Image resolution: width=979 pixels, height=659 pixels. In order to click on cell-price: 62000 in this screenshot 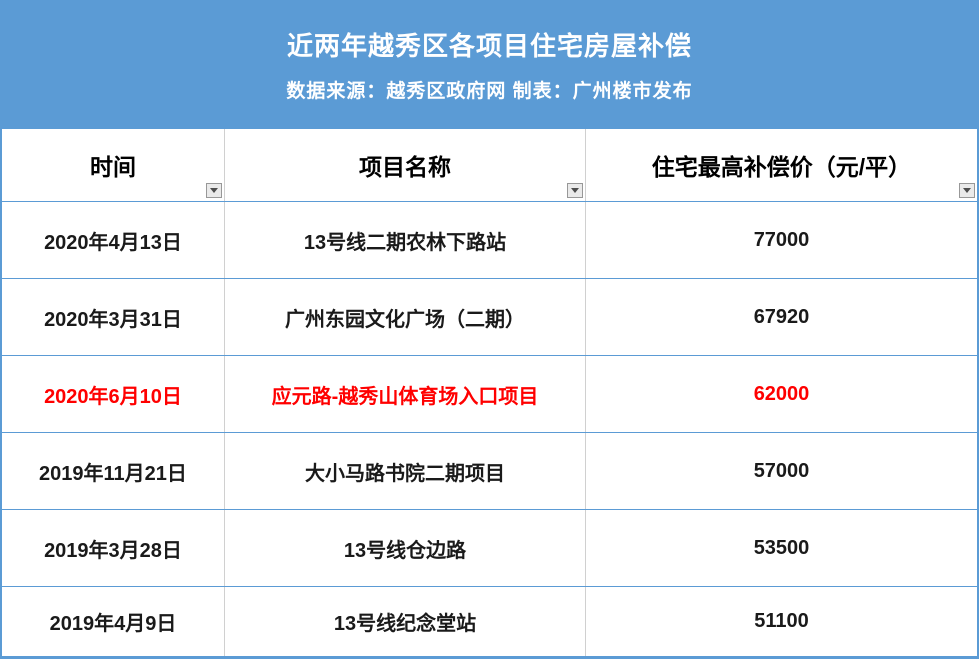, I will do `click(781, 393)`.